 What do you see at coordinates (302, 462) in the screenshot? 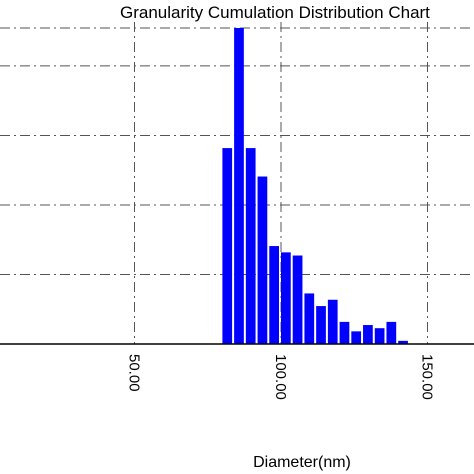
I see `x-axis-label: Diameter(nm)` at bounding box center [302, 462].